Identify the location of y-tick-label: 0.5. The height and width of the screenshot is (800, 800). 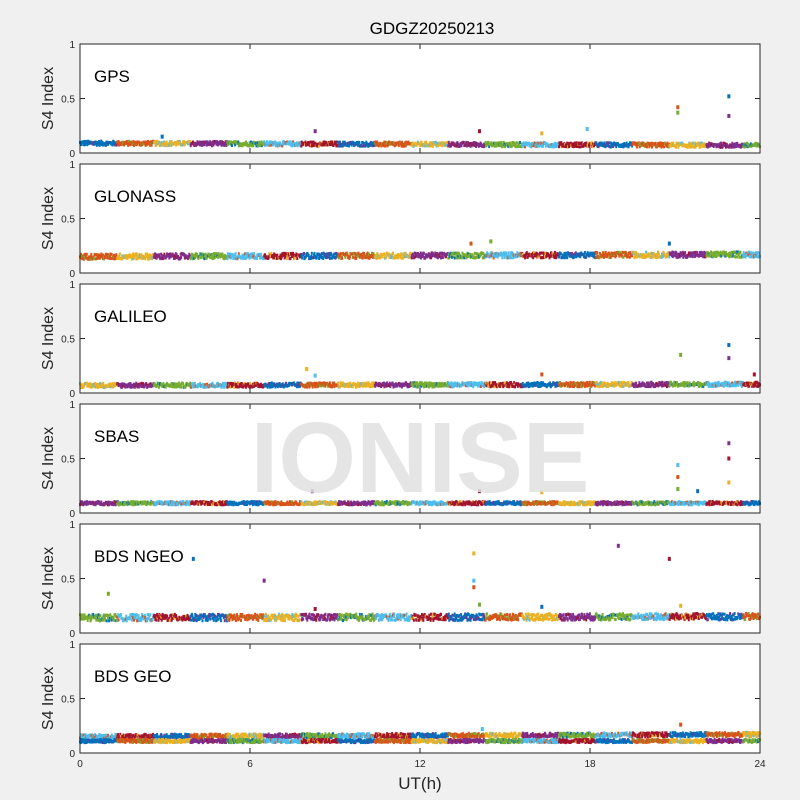
(68, 100).